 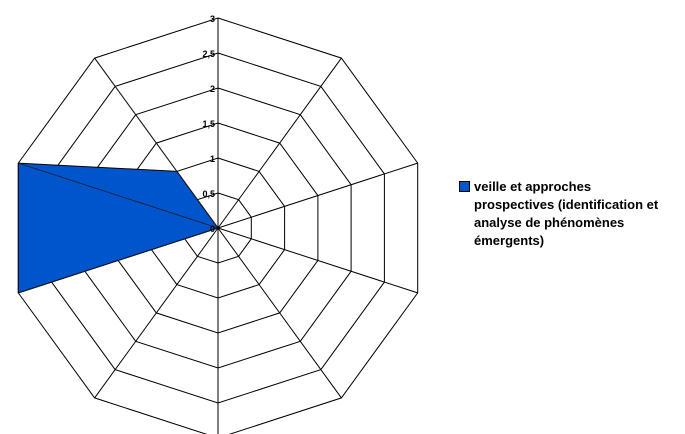 What do you see at coordinates (212, 89) in the screenshot?
I see `tick-label-4: 2` at bounding box center [212, 89].